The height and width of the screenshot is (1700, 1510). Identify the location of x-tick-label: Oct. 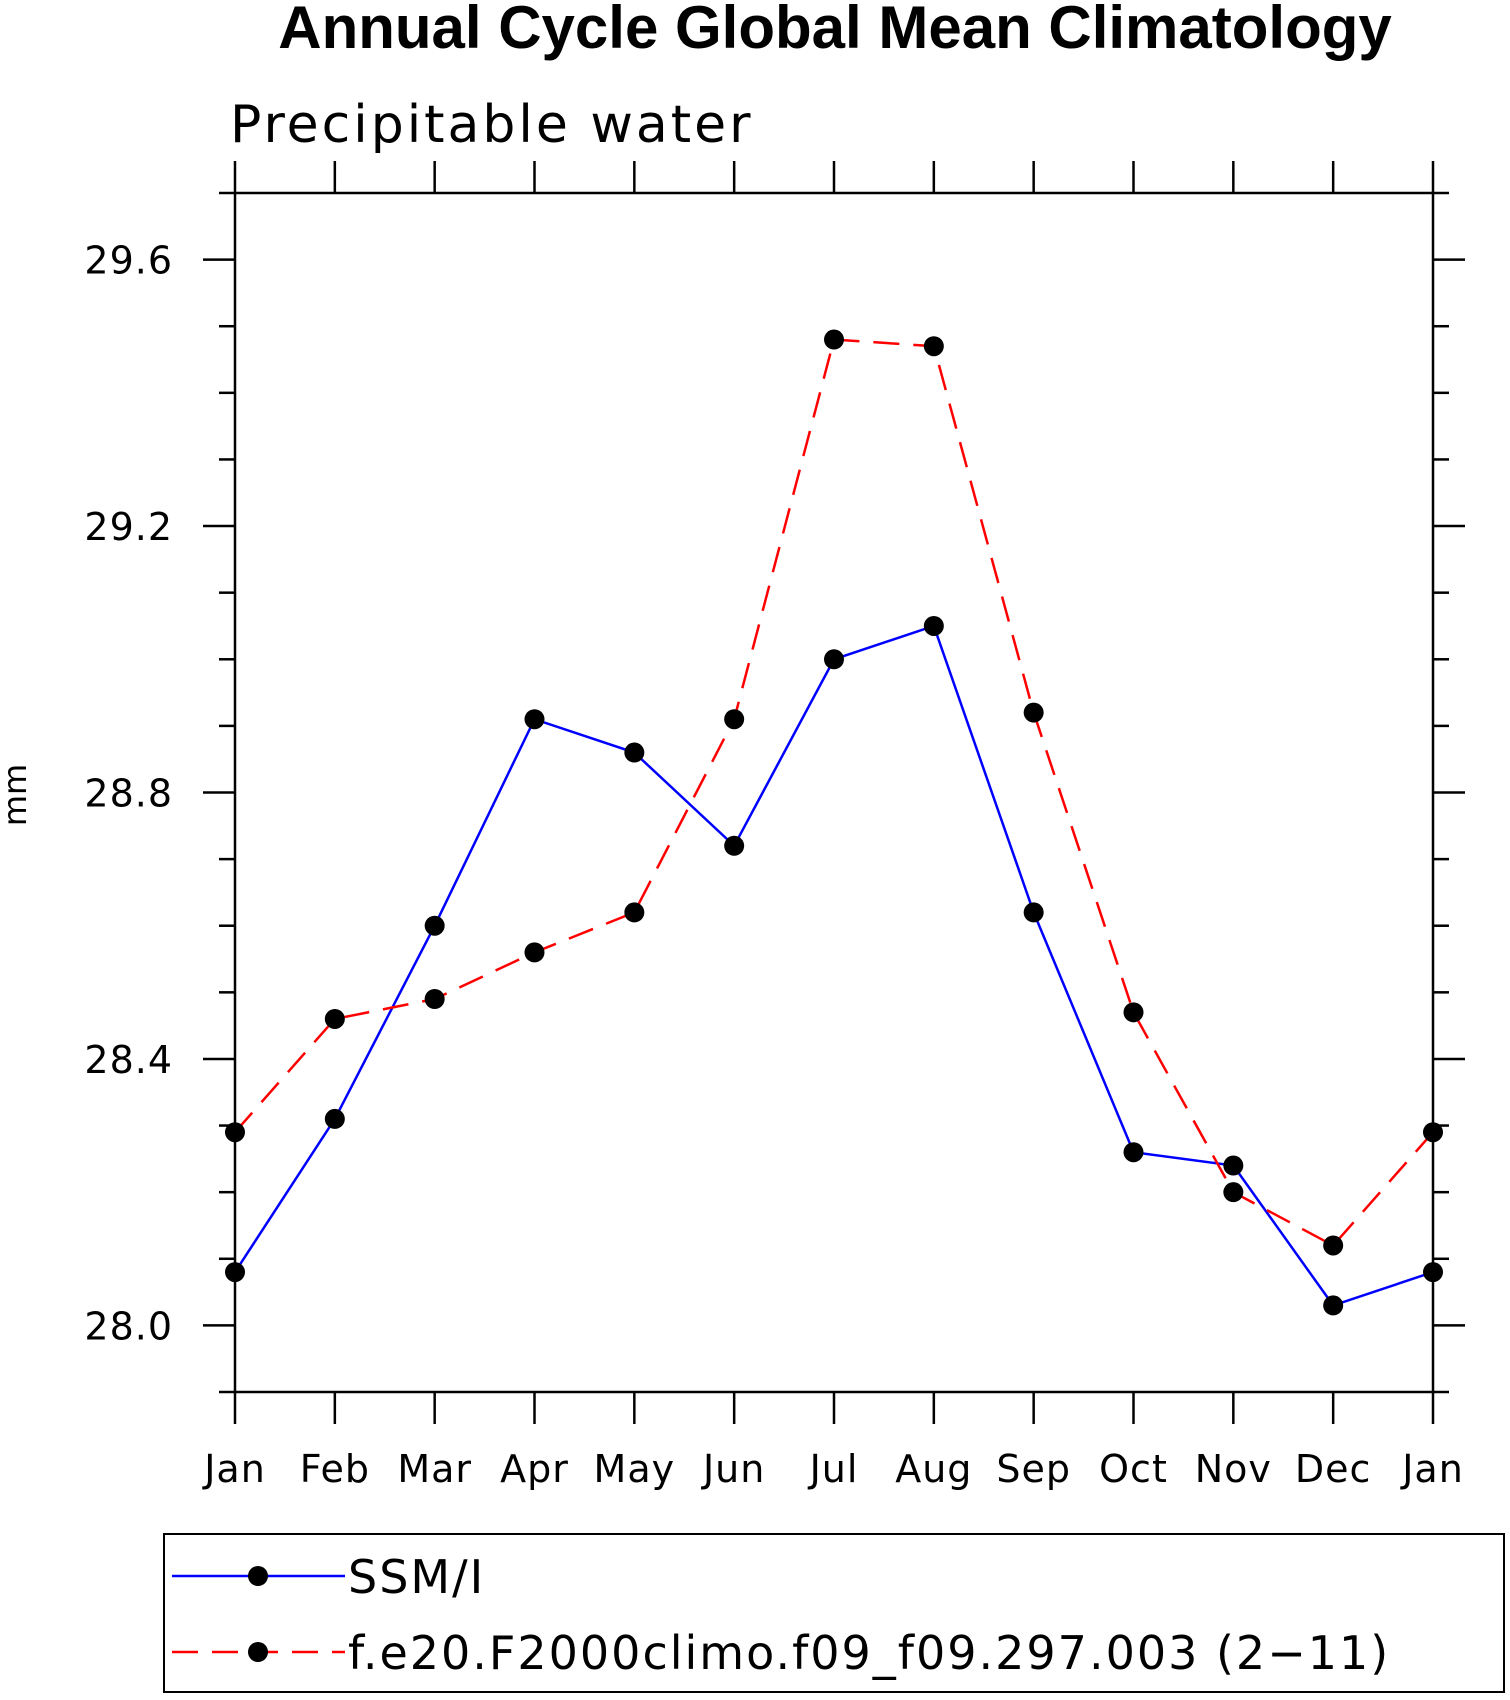
(1133, 1469).